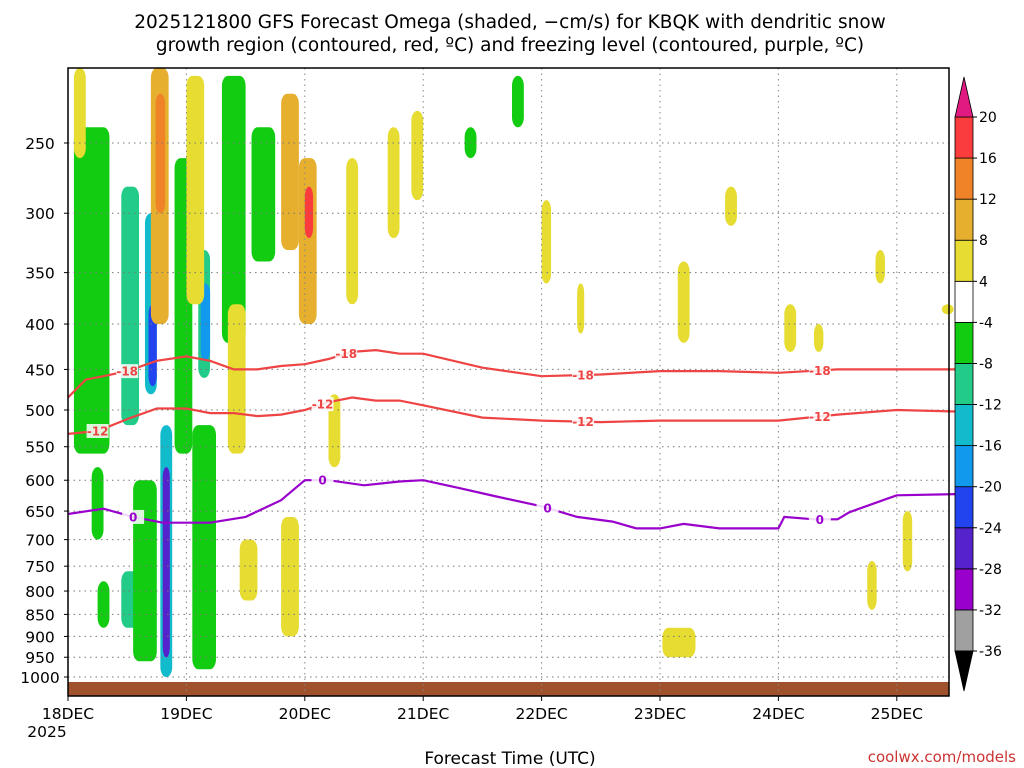  I want to click on x-axis-year-label: 2025, so click(46, 732).